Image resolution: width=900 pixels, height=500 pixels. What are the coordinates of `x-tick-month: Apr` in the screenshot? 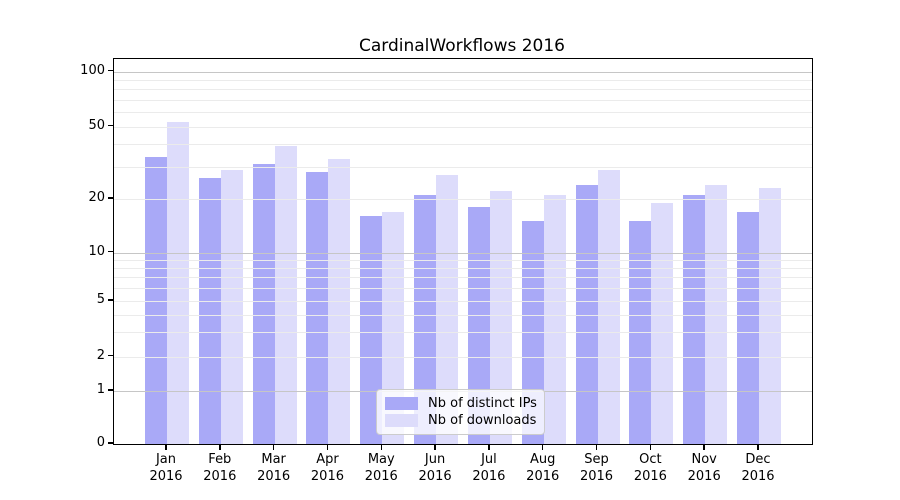 It's located at (327, 459).